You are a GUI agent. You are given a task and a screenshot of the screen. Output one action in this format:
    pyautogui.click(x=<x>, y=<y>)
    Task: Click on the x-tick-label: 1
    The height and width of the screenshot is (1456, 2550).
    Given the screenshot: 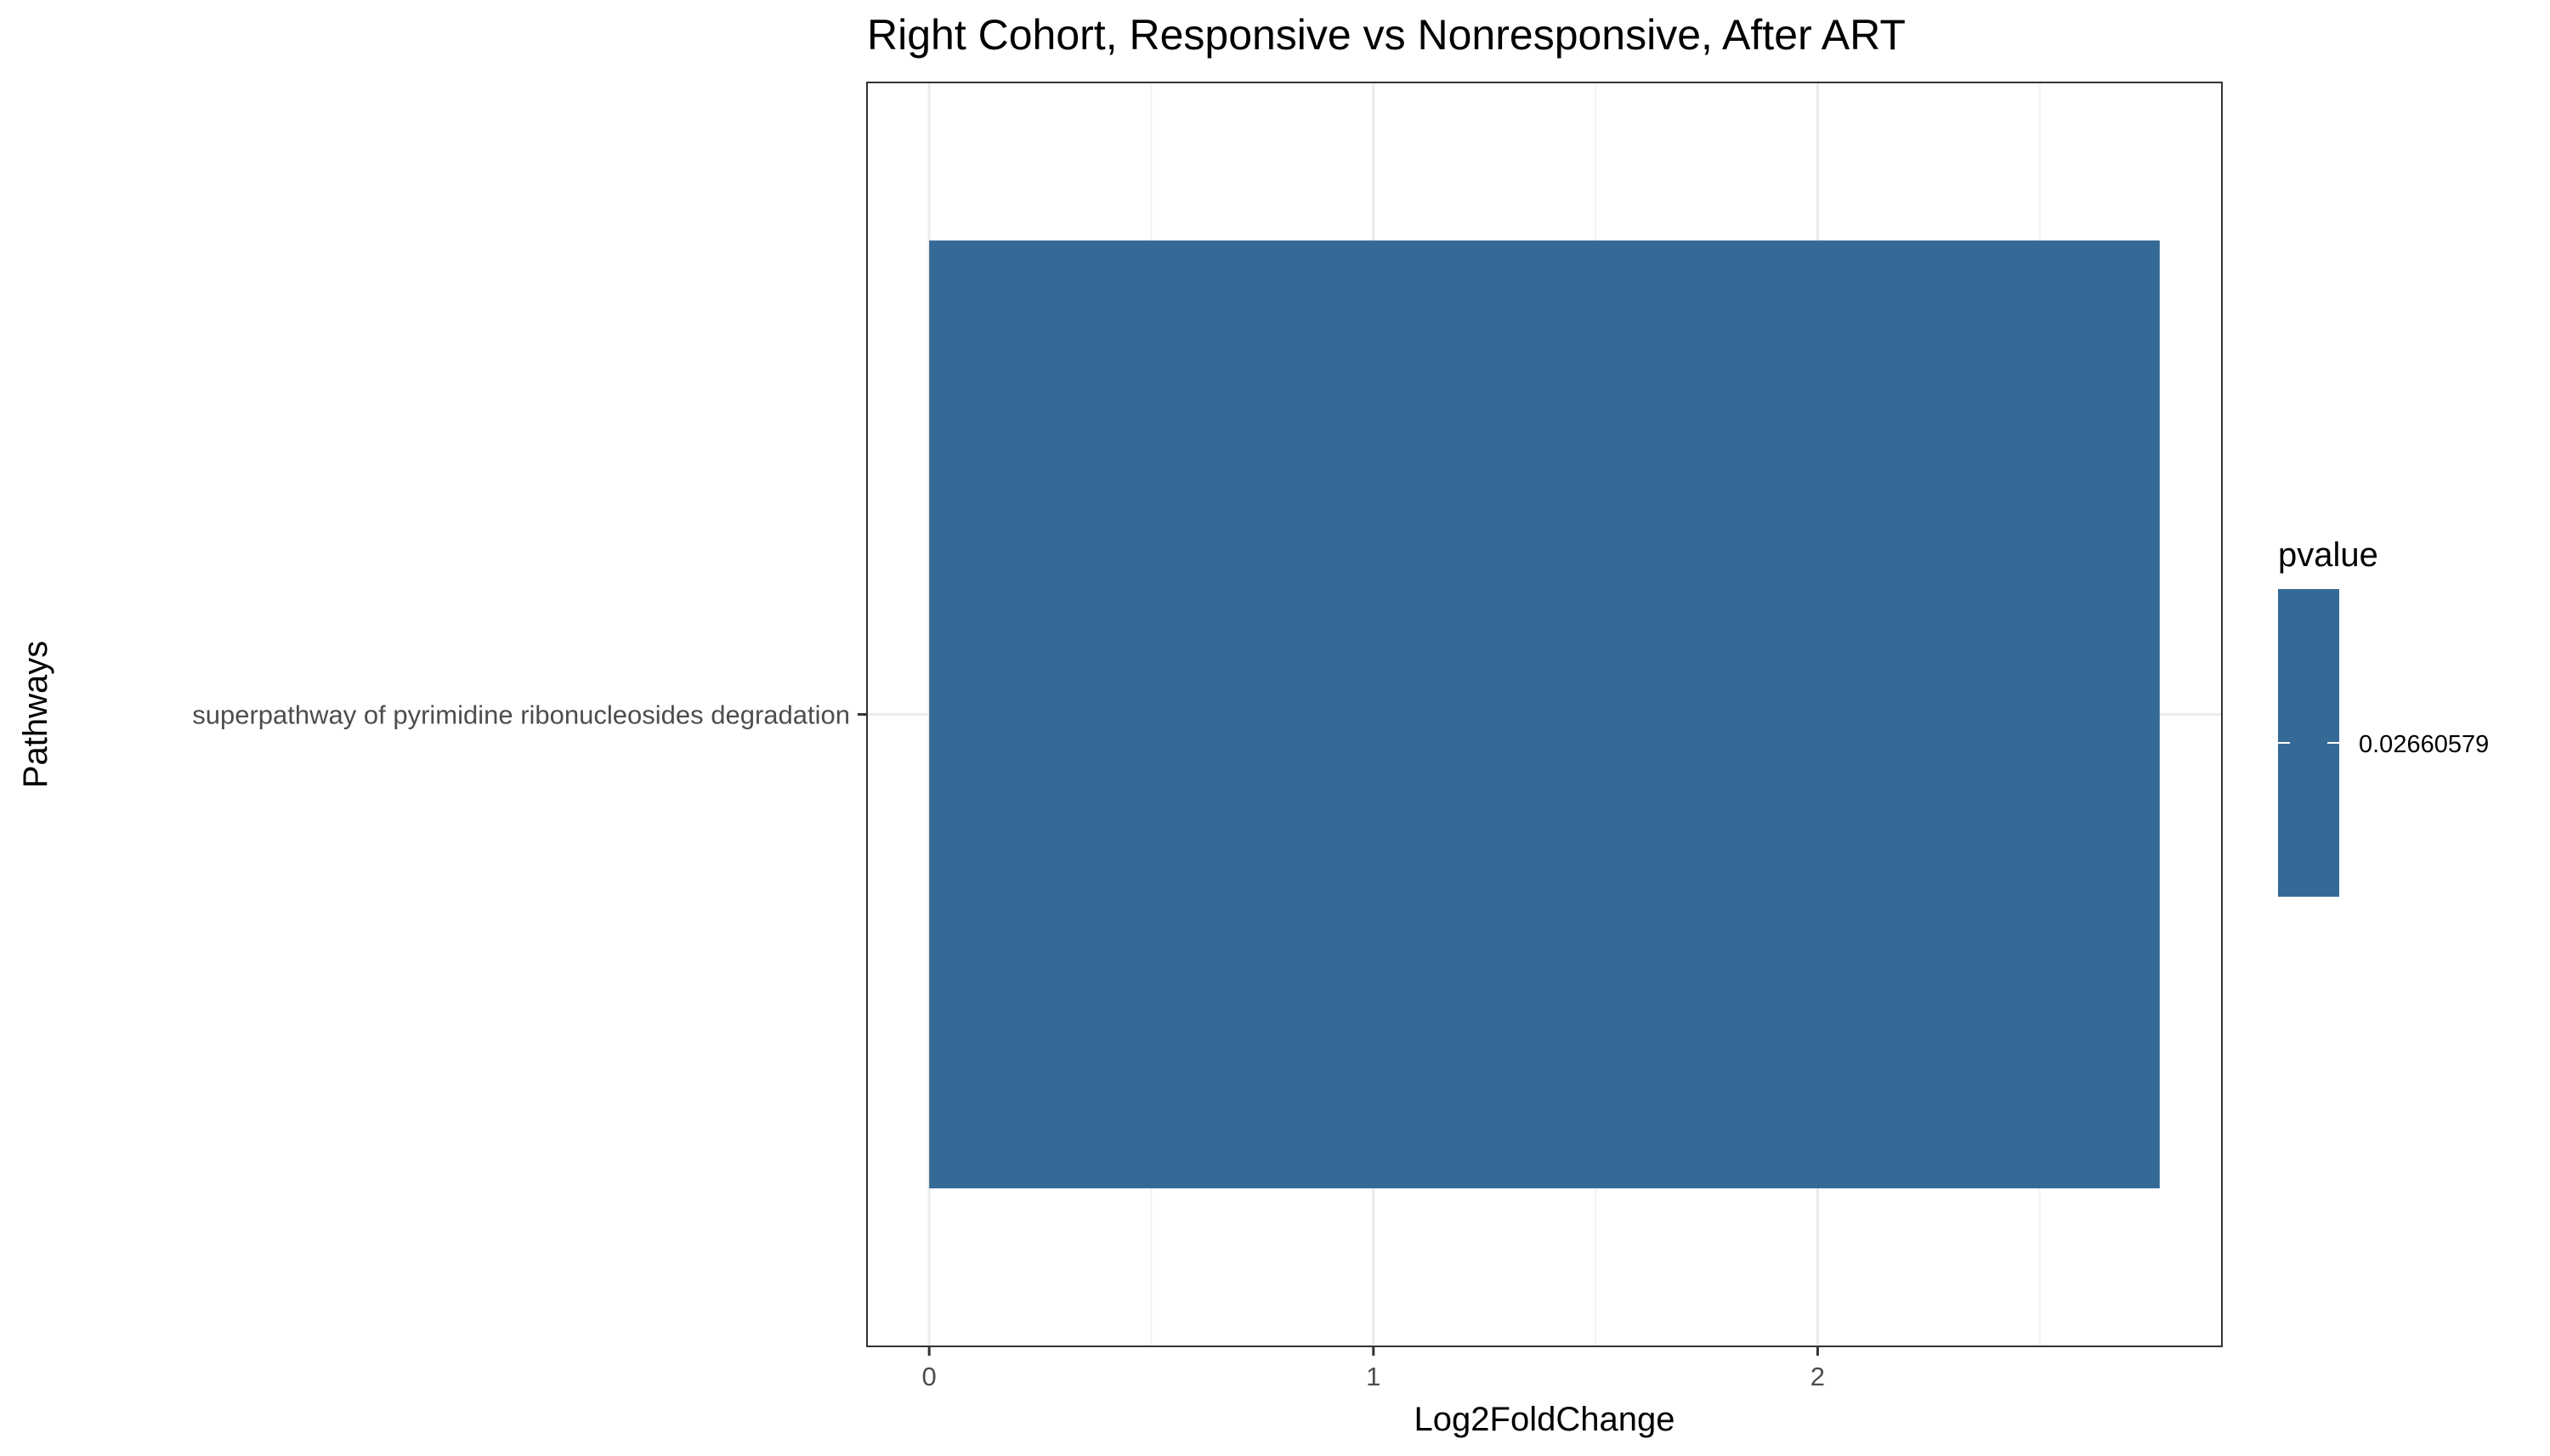 What is the action you would take?
    pyautogui.click(x=1373, y=1376)
    